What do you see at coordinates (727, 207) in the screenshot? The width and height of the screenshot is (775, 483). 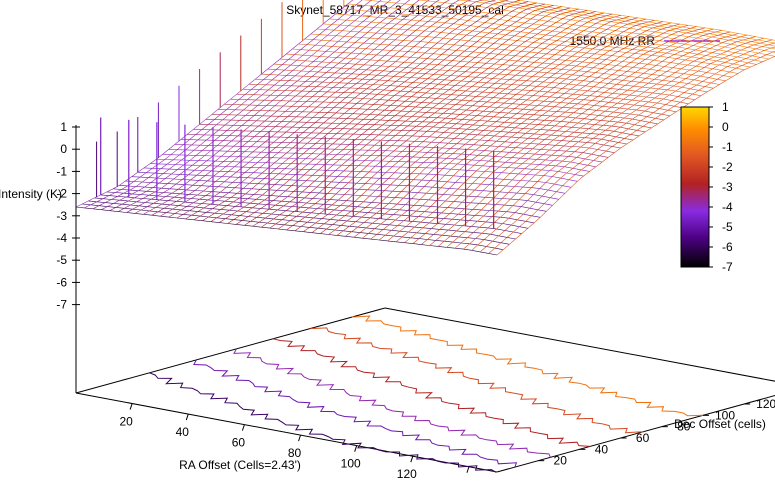 I see `colorbar-tick-label: -4` at bounding box center [727, 207].